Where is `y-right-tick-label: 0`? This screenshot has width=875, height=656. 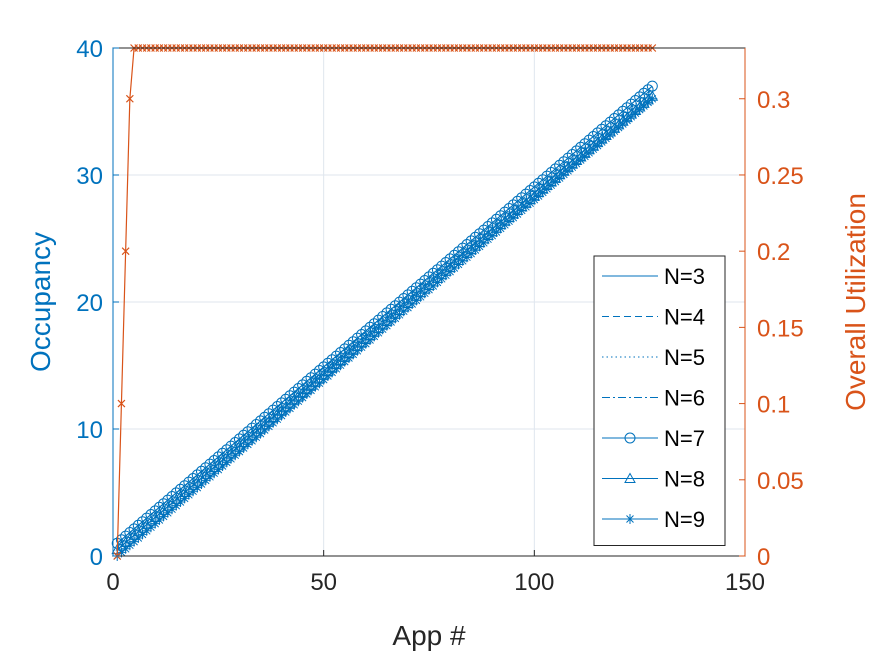
y-right-tick-label: 0 is located at coordinates (763, 557).